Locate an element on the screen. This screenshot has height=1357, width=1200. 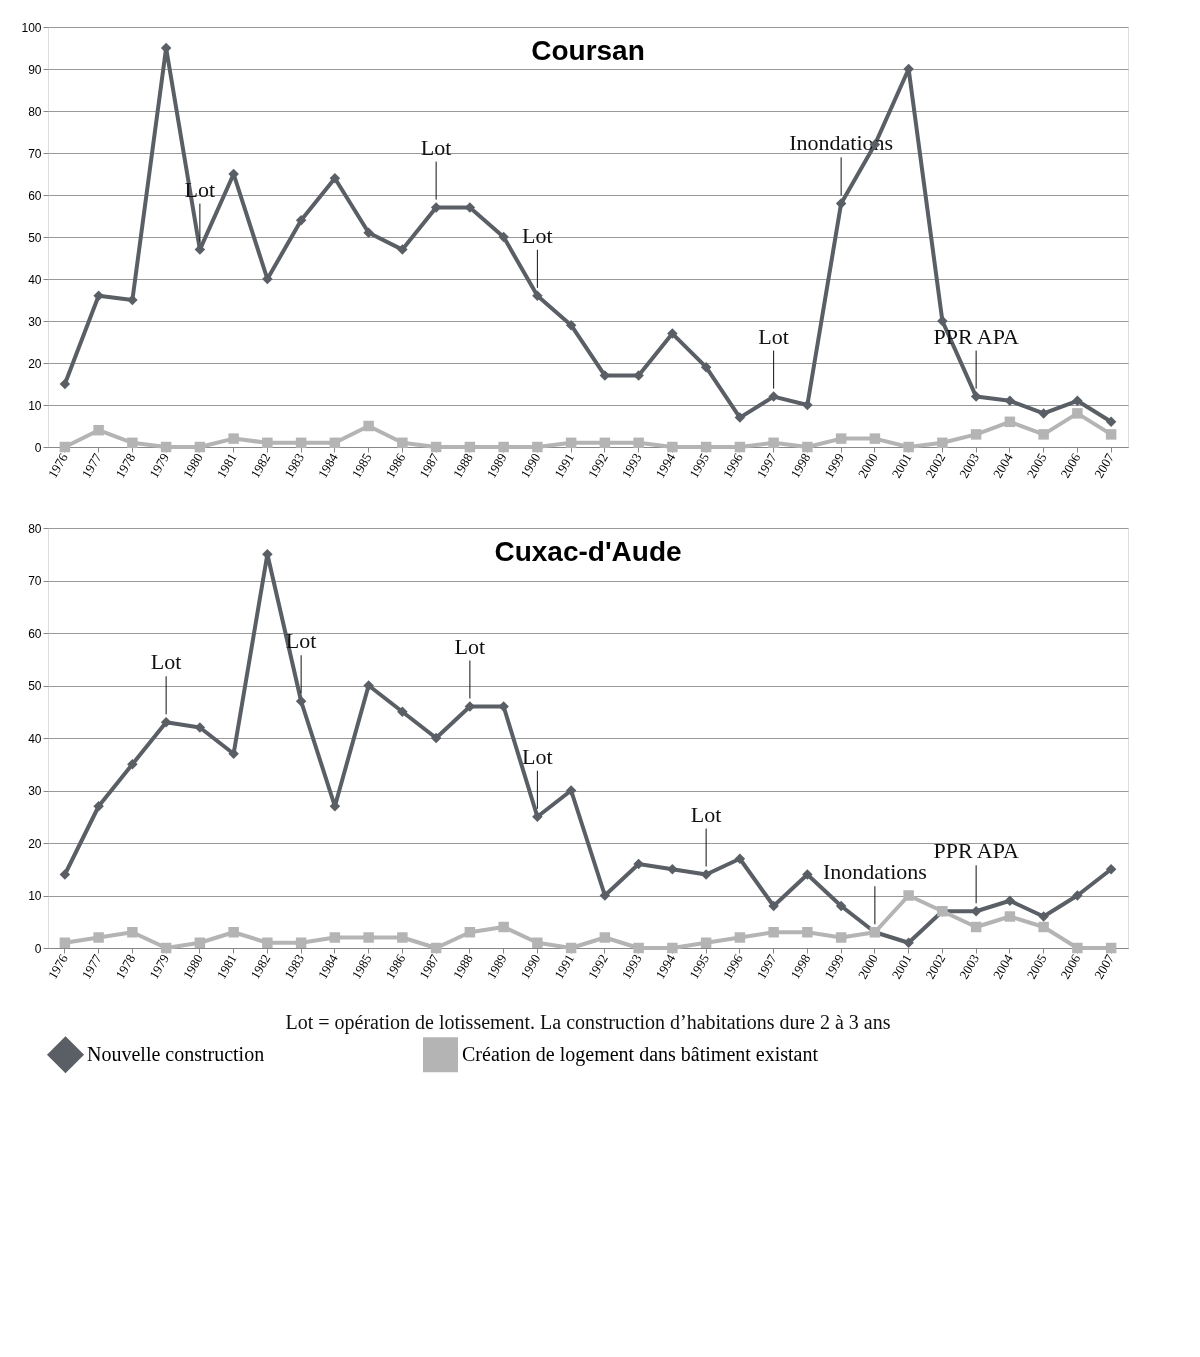
annotation: PPR APA is located at coordinates (976, 851).